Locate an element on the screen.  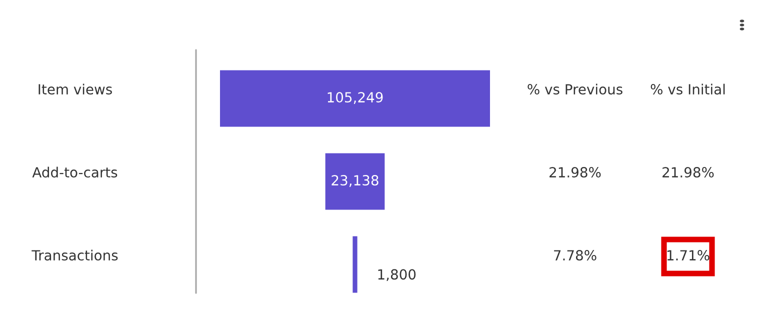
category-label: Transactions is located at coordinates (75, 255).